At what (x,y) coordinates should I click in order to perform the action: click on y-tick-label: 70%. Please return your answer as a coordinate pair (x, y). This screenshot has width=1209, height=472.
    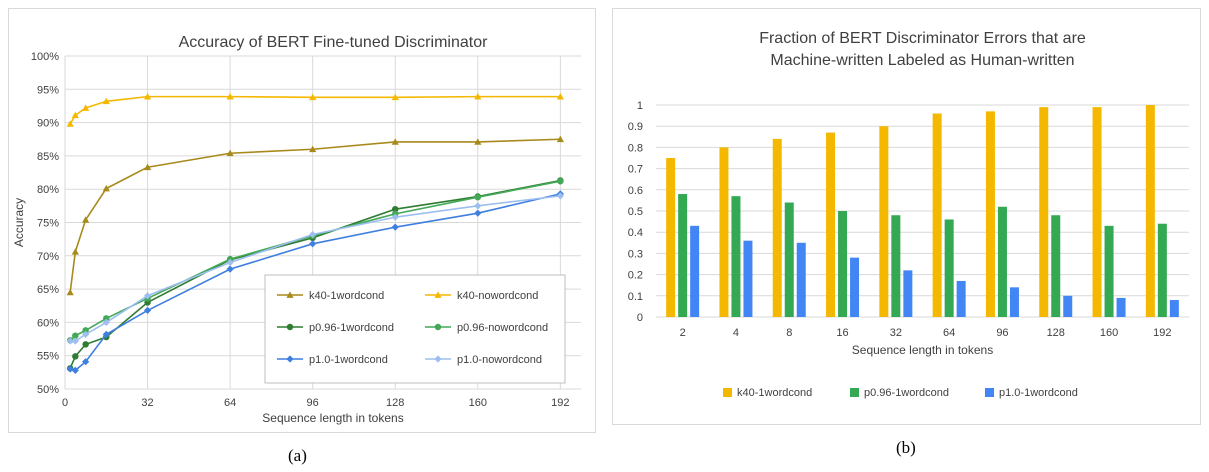
    Looking at the image, I should click on (48, 257).